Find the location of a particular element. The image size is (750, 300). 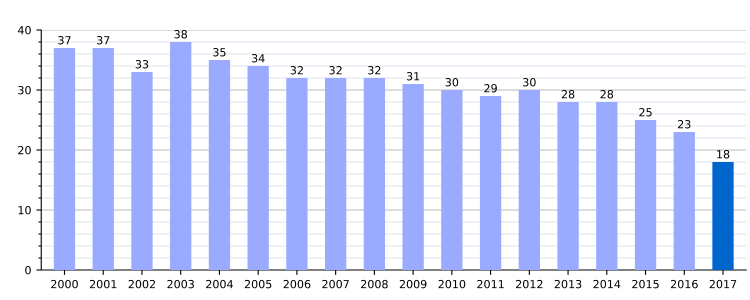

data-label: 29 is located at coordinates (490, 88).